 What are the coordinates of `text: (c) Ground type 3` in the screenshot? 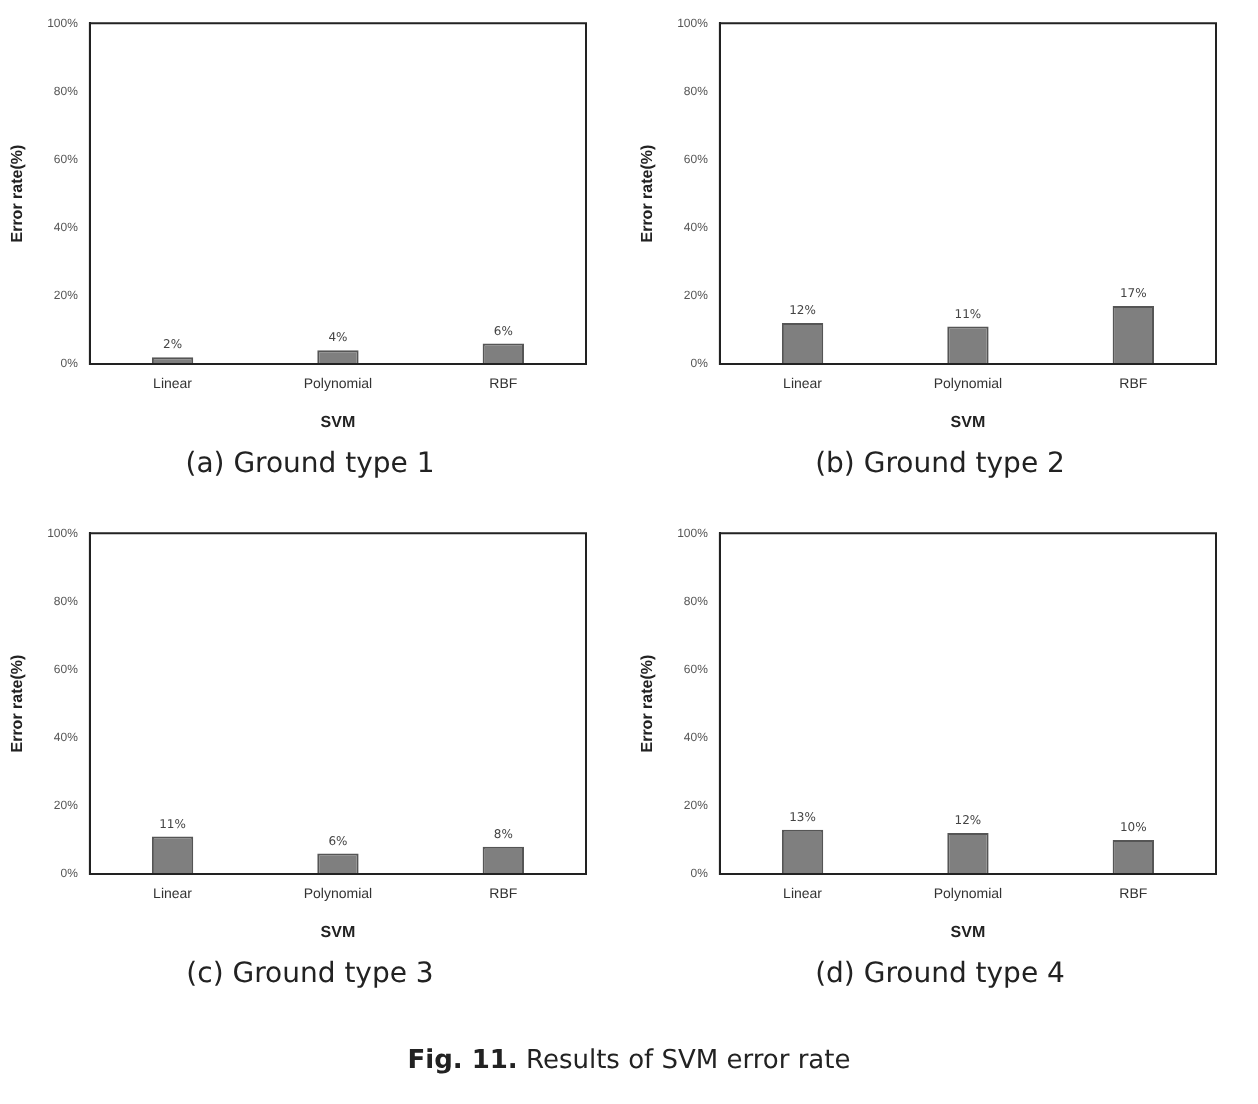 It's located at (310, 974).